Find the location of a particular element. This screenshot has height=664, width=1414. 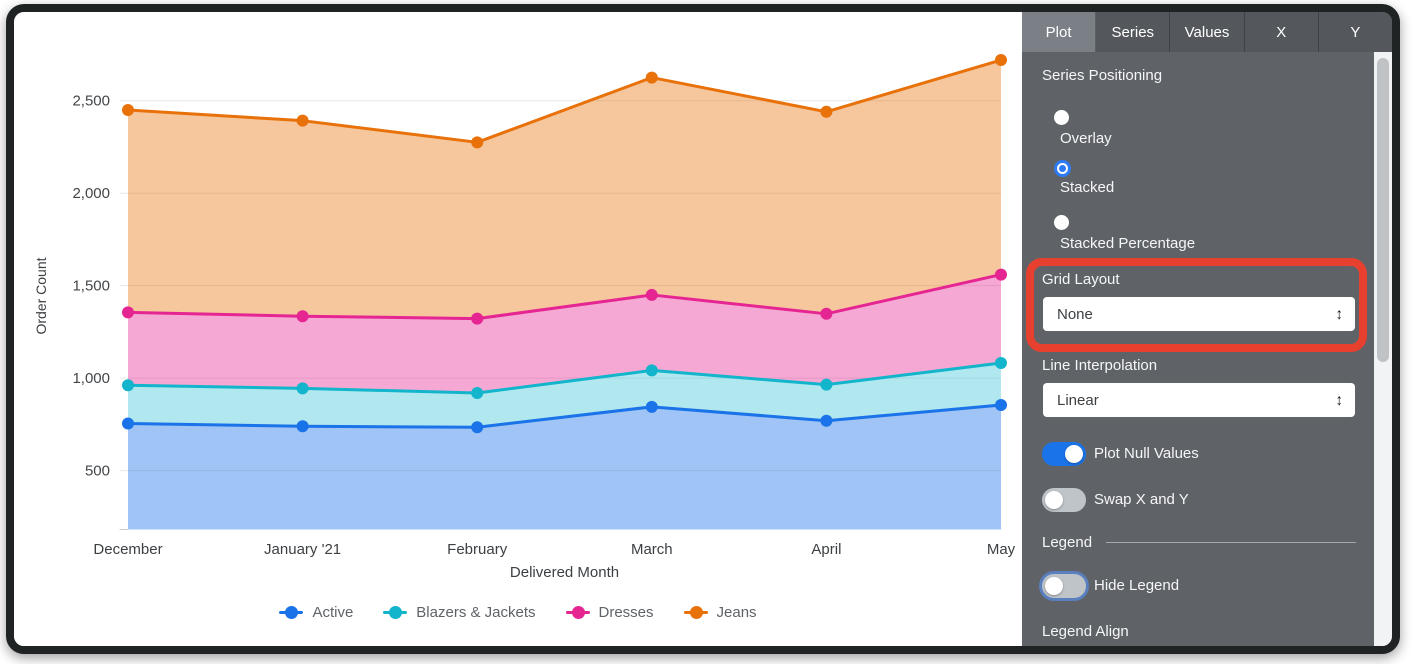

legend-item-label: Jeans is located at coordinates (736, 612).